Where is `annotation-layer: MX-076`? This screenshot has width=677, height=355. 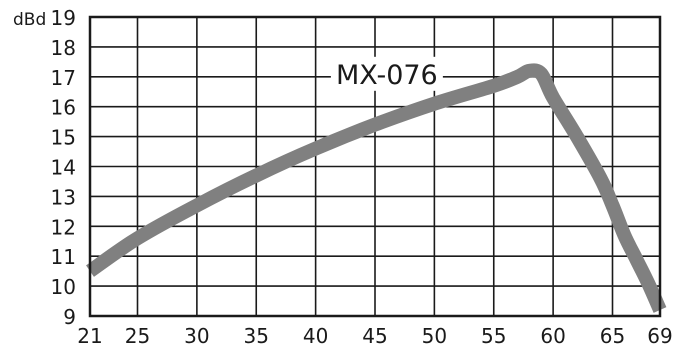 annotation-layer: MX-076 is located at coordinates (386, 73).